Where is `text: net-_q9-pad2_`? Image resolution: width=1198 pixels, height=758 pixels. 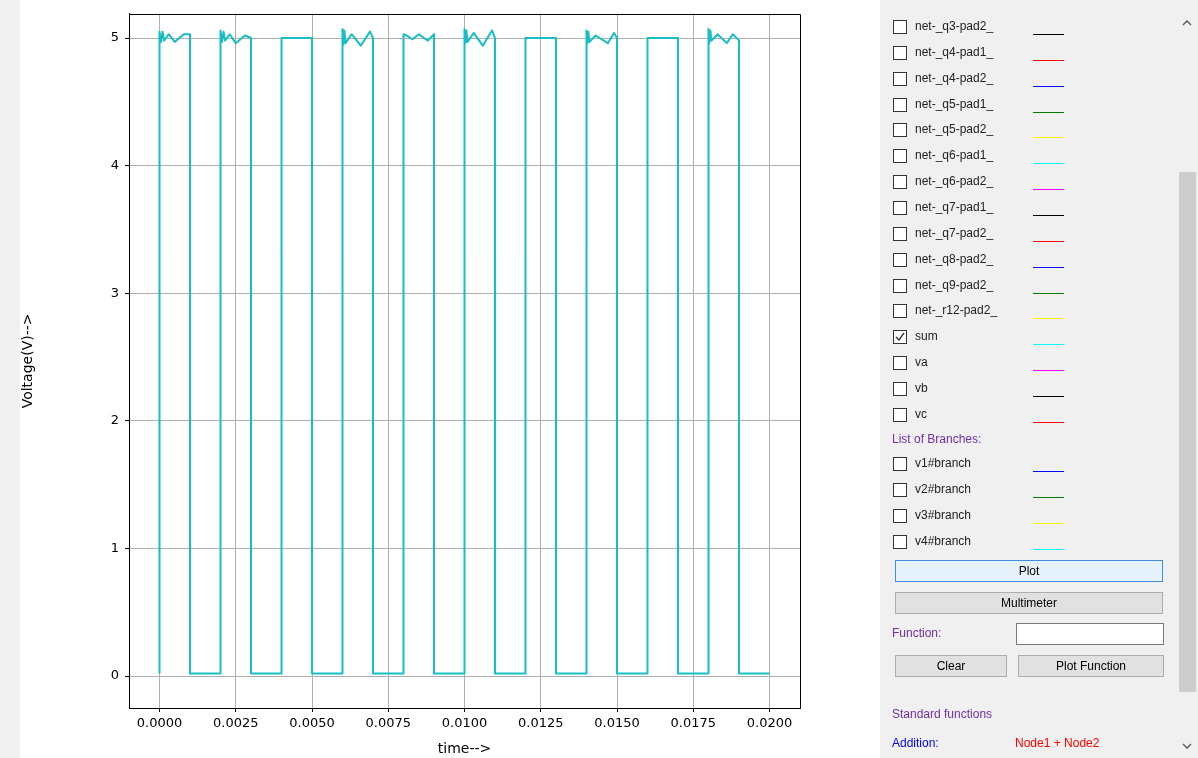 text: net-_q9-pad2_ is located at coordinates (954, 284).